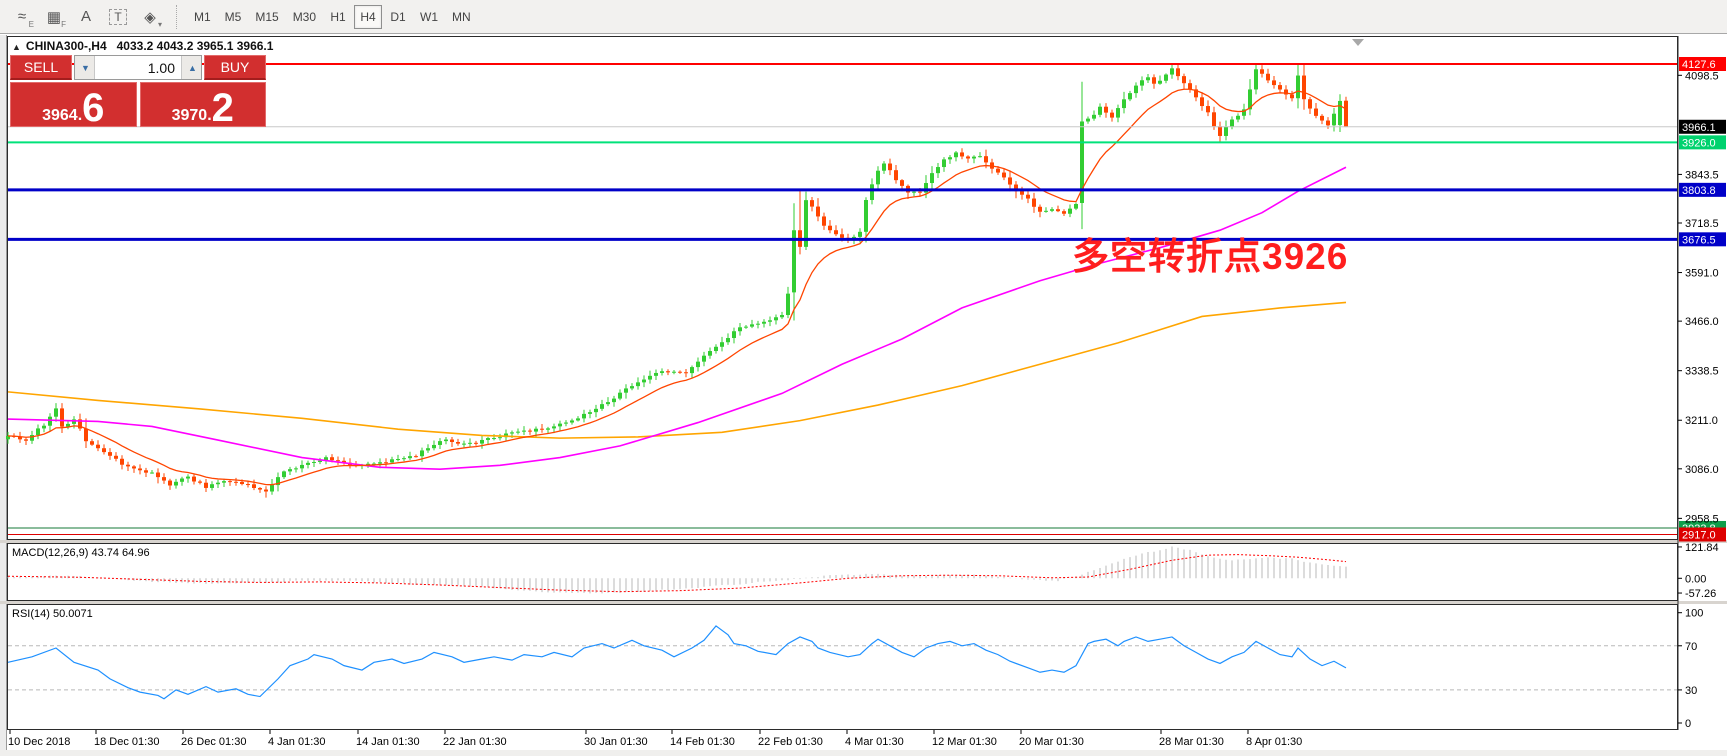 The width and height of the screenshot is (1727, 756). I want to click on toolbar-separator, so click(177, 16).